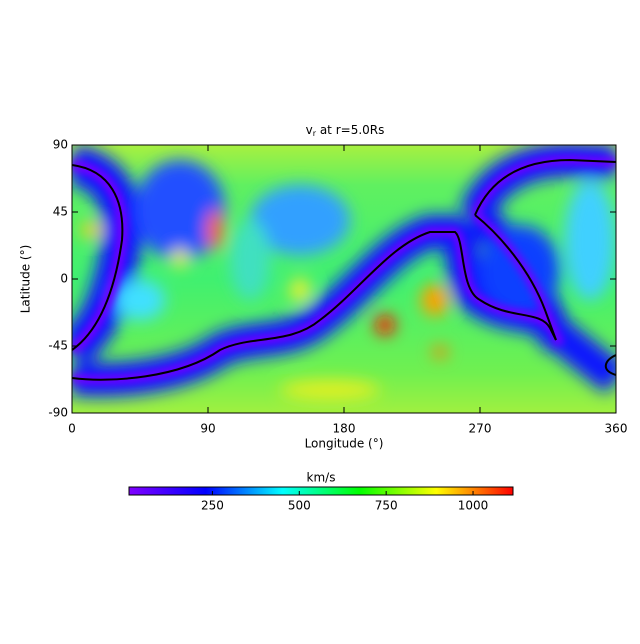 This screenshot has width=640, height=644. What do you see at coordinates (480, 429) in the screenshot?
I see `x-tick-label: 270` at bounding box center [480, 429].